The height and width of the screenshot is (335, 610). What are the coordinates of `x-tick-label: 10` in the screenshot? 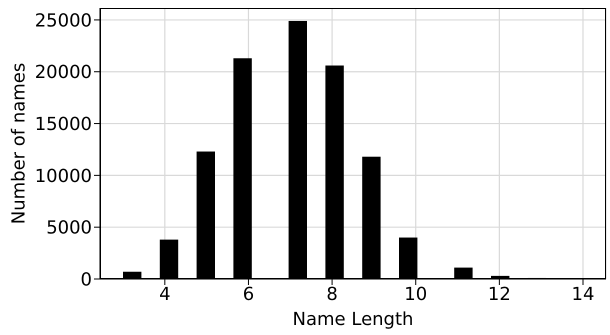 It's located at (416, 294).